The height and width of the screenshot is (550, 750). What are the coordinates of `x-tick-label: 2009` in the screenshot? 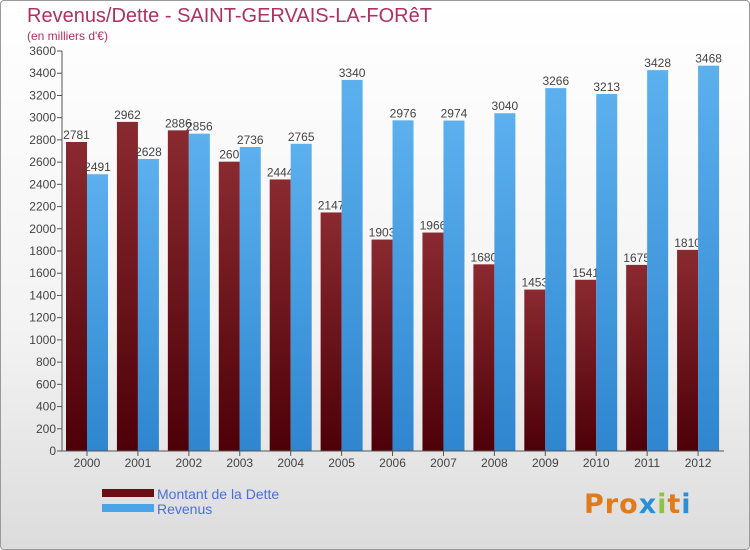 It's located at (545, 463).